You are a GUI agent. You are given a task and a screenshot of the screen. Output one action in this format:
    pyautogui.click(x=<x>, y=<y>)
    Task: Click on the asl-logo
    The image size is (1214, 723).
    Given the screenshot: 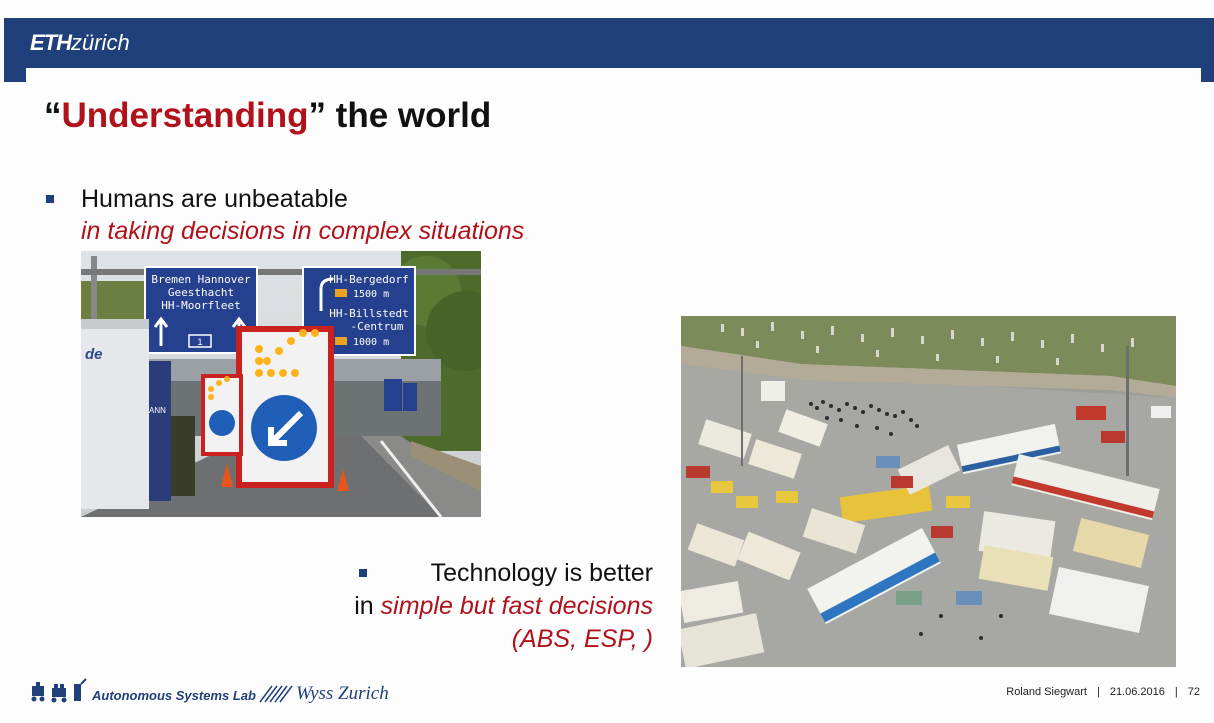 What is the action you would take?
    pyautogui.click(x=60, y=691)
    